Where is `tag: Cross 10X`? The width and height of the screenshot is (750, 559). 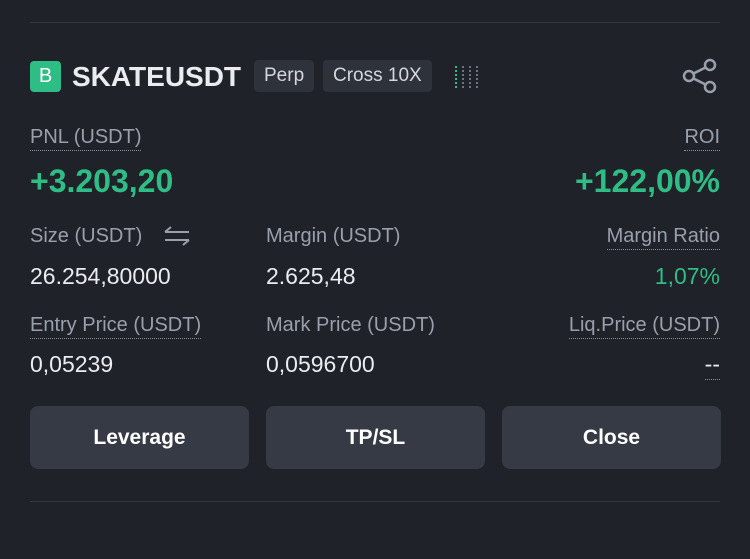 tag: Cross 10X is located at coordinates (377, 76).